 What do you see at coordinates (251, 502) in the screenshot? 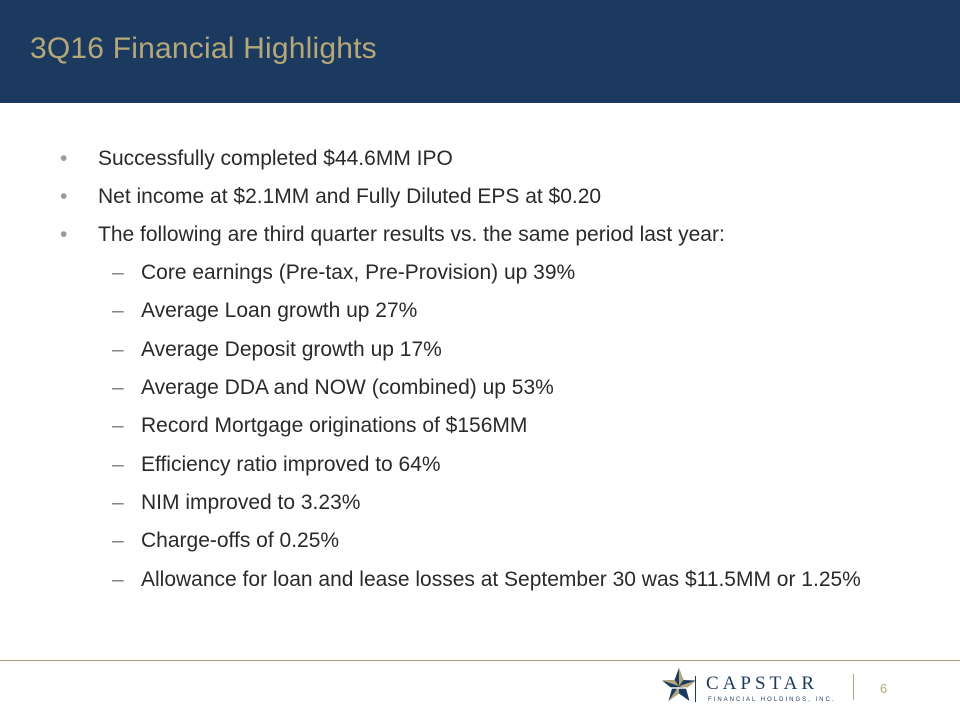
I see `sub-bullet-text: NIM improved to 3.23%` at bounding box center [251, 502].